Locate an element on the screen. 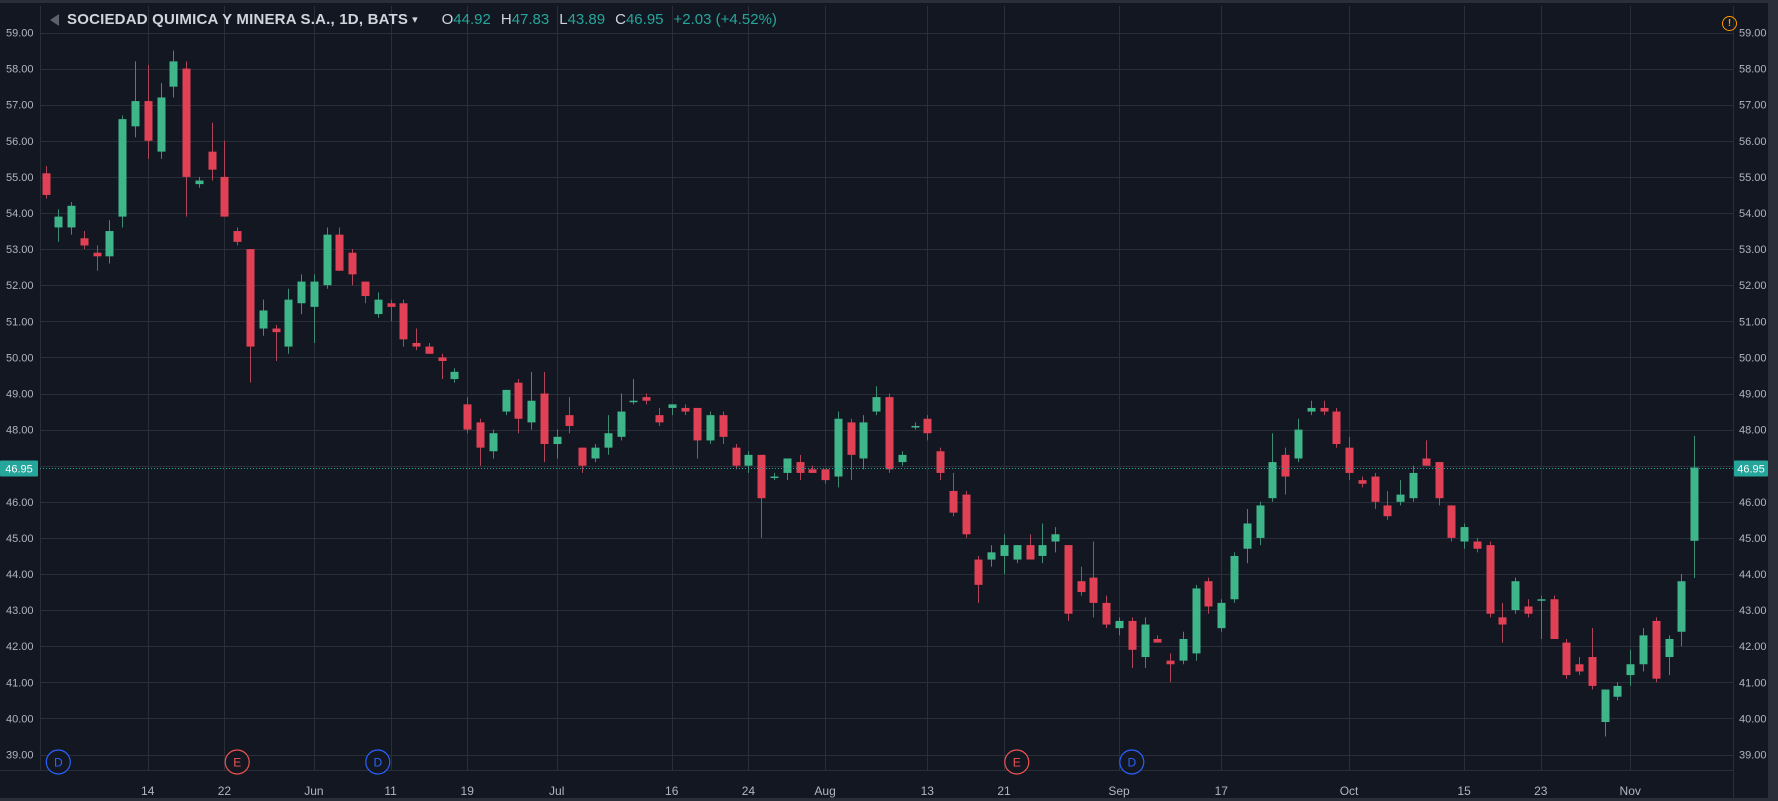 This screenshot has width=1778, height=801. low-key: L is located at coordinates (563, 19).